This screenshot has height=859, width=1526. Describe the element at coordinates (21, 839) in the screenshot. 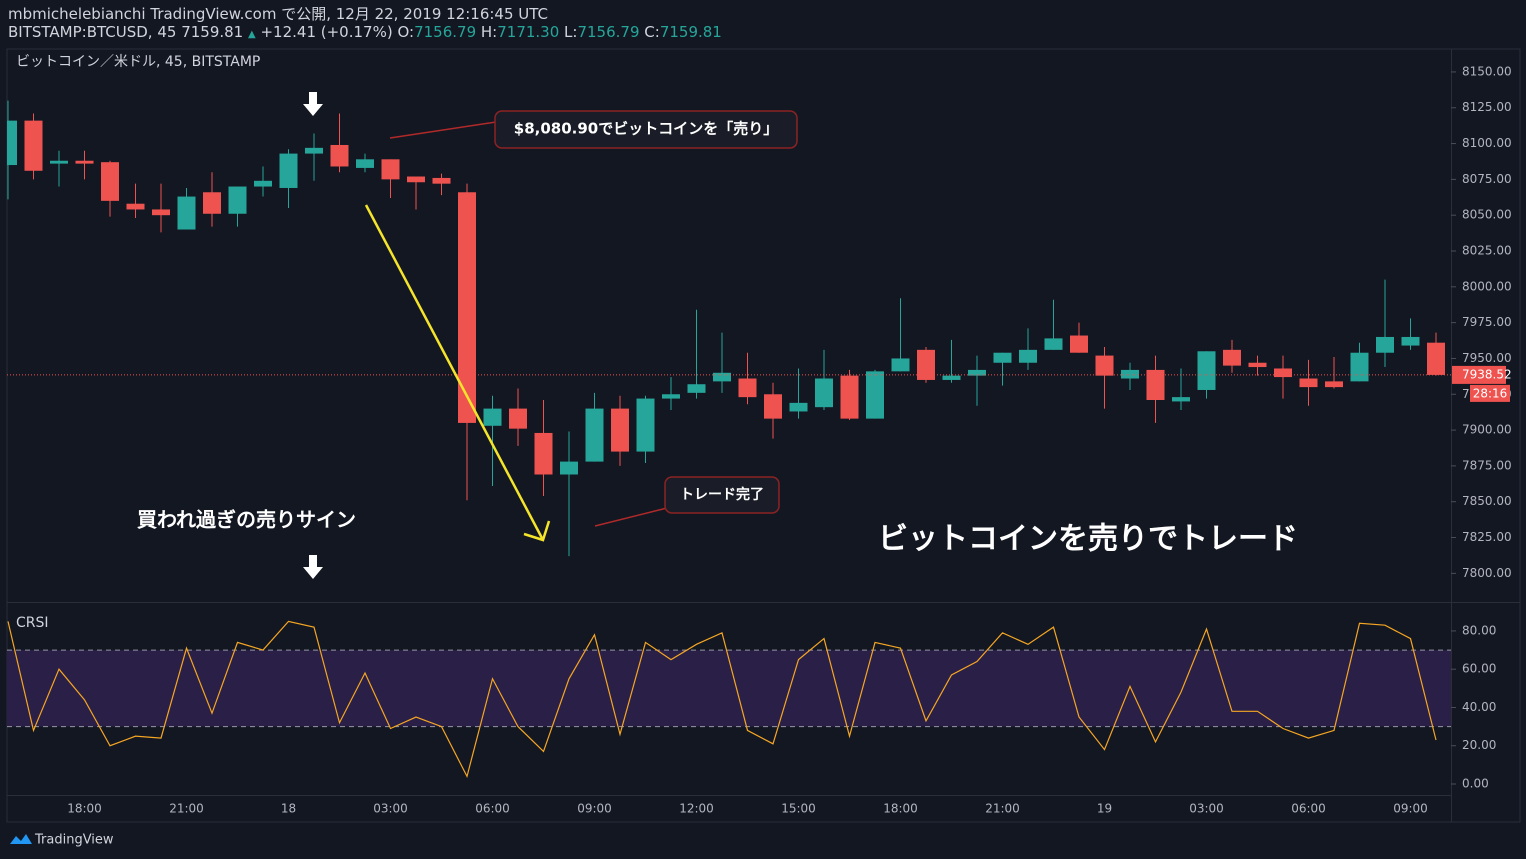

I see `brand-logo` at that location.